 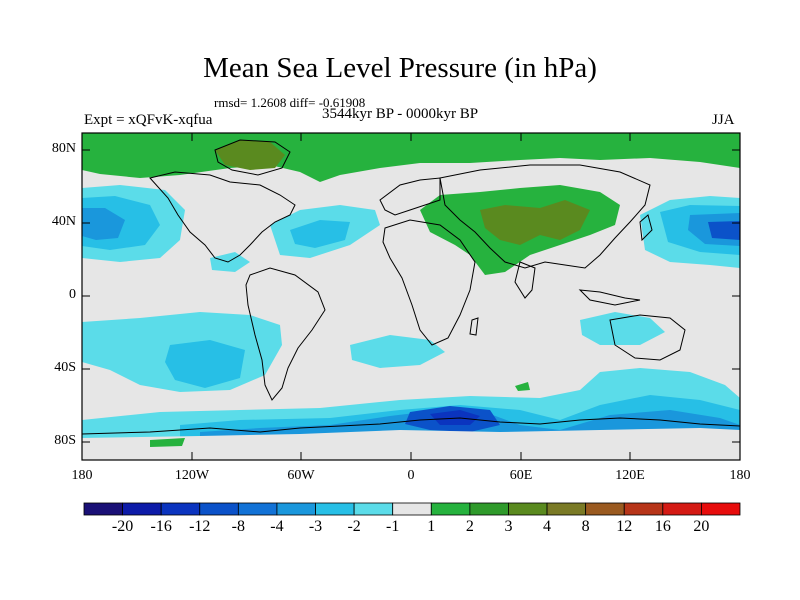 I want to click on lat-label-40n: 40N, so click(x=63, y=221).